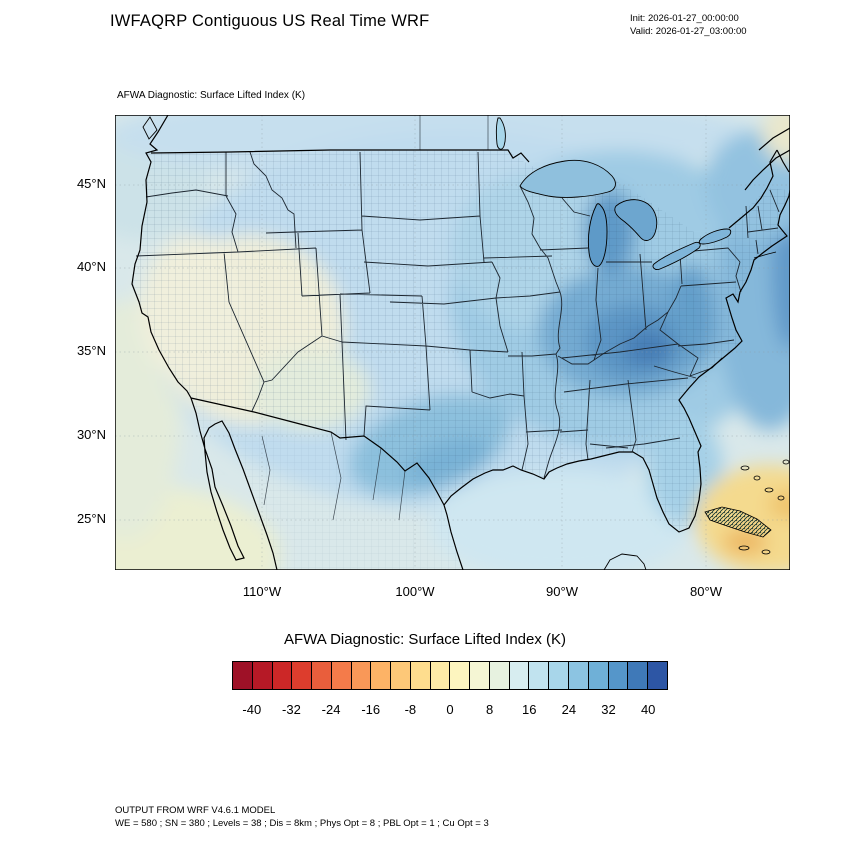 The width and height of the screenshot is (850, 850). What do you see at coordinates (91, 350) in the screenshot?
I see `lat-tick-label: 35°N` at bounding box center [91, 350].